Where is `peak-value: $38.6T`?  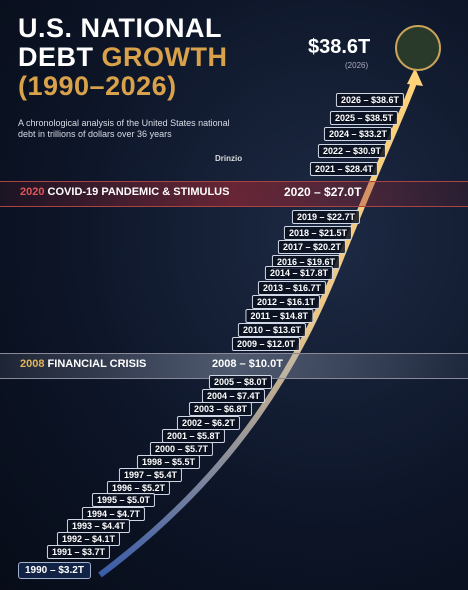
peak-value: $38.6T is located at coordinates (339, 47).